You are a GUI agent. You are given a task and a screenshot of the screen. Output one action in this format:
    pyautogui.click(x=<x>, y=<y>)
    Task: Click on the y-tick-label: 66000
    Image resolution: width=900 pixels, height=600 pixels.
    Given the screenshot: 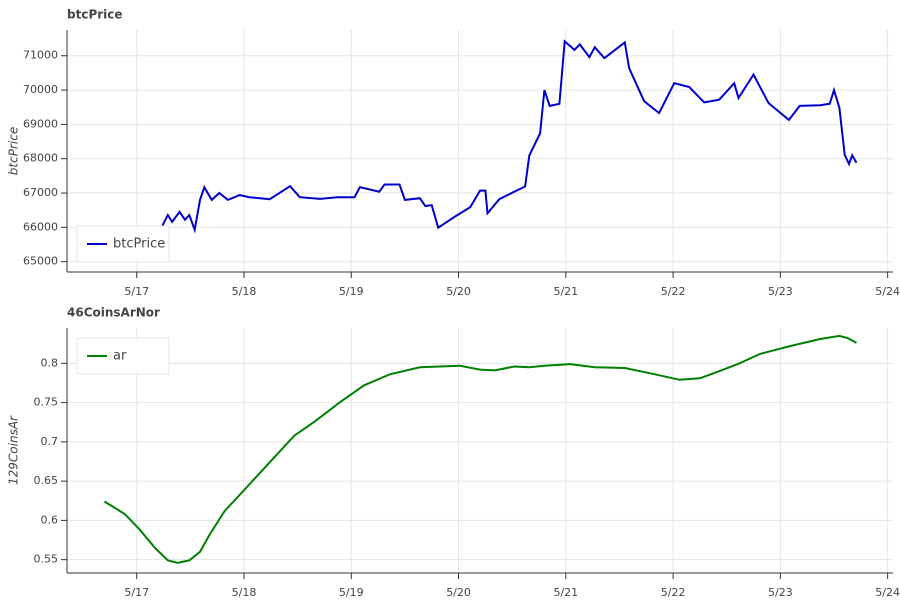 What is the action you would take?
    pyautogui.click(x=40, y=226)
    